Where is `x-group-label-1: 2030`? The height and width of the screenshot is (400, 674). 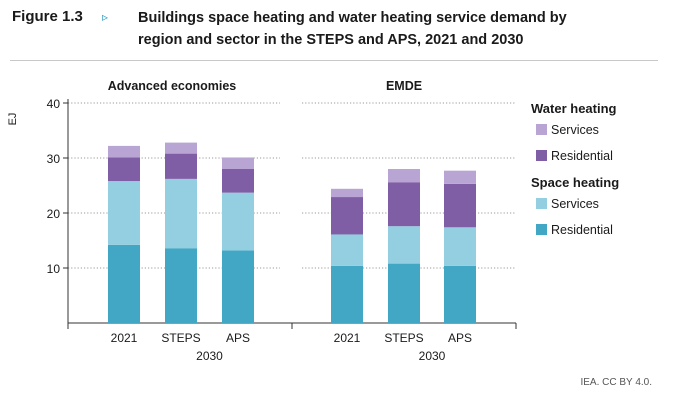 x-group-label-1: 2030 is located at coordinates (432, 356).